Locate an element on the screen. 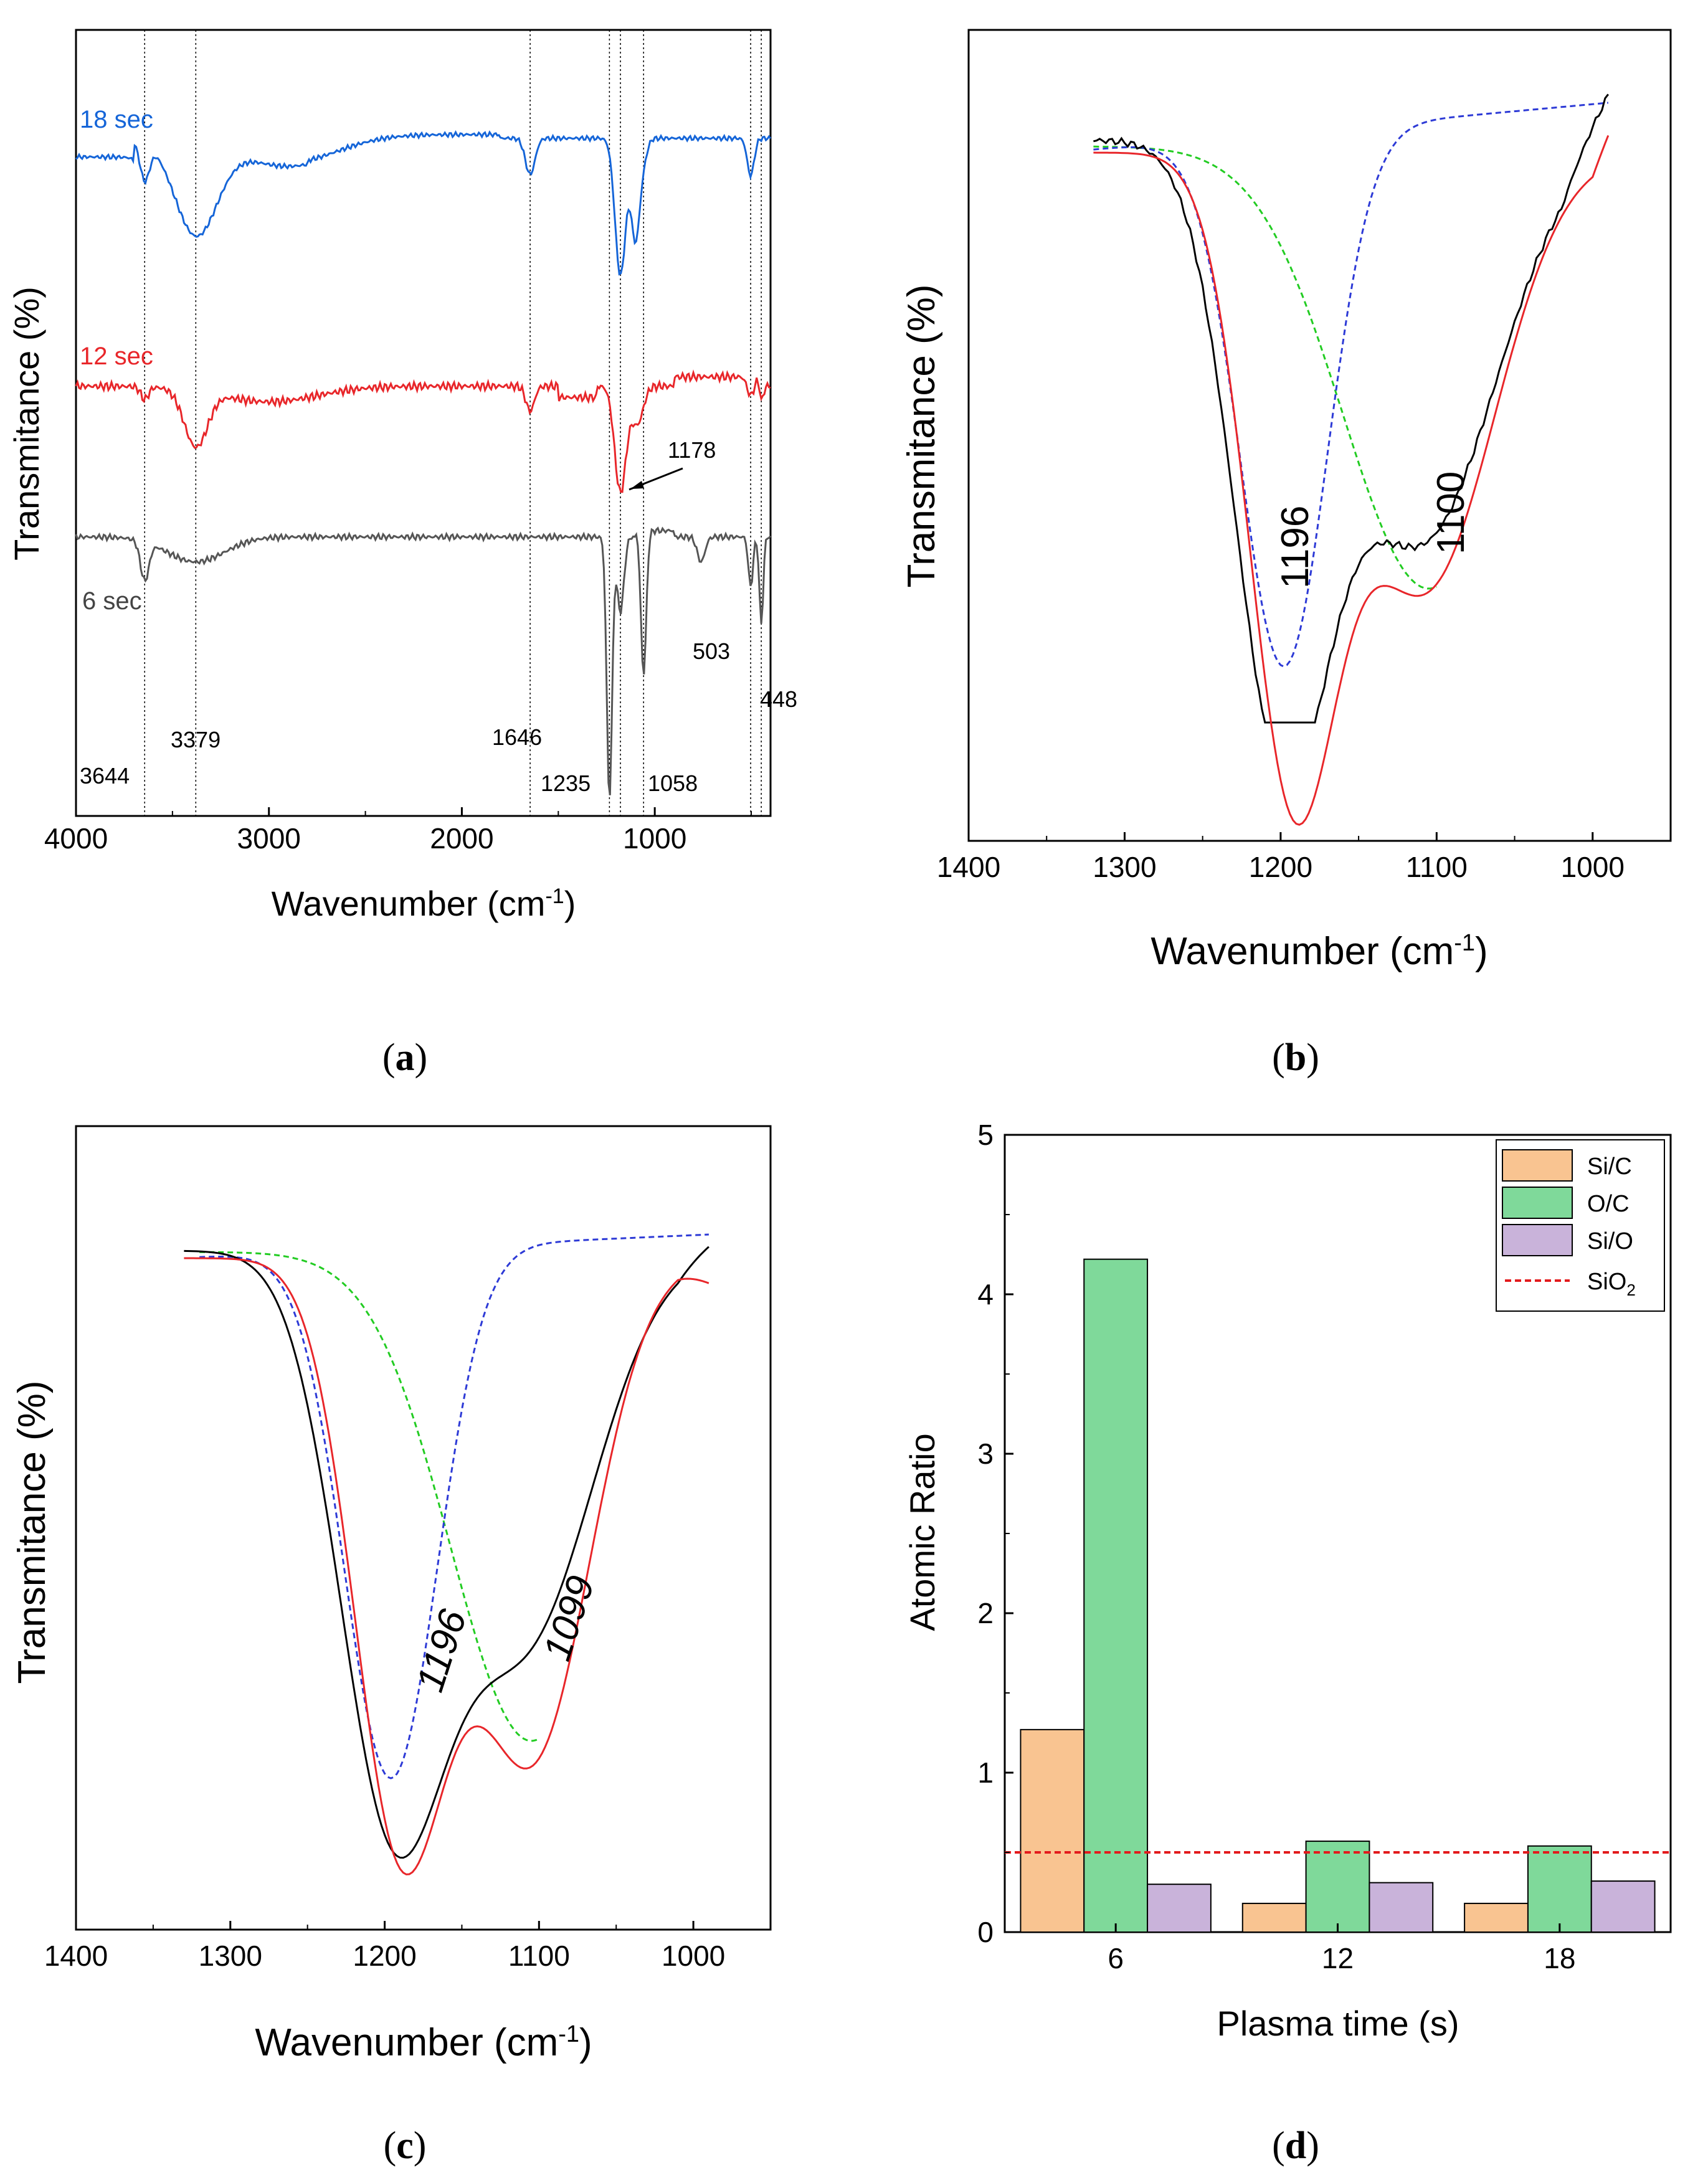  series-18sec-label: 18 sec is located at coordinates (116, 119).